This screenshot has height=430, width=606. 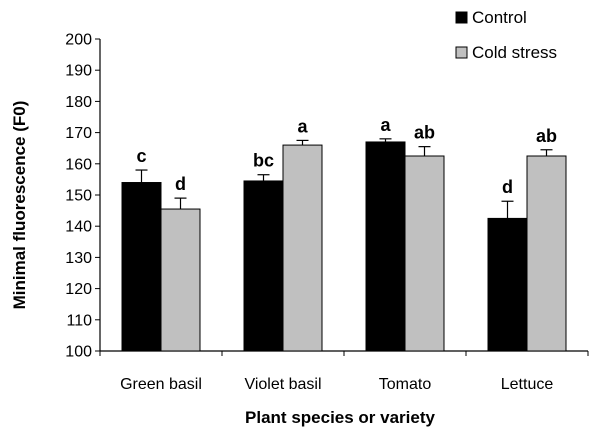 I want to click on x-axis-title: Plant species or variety, so click(x=340, y=417).